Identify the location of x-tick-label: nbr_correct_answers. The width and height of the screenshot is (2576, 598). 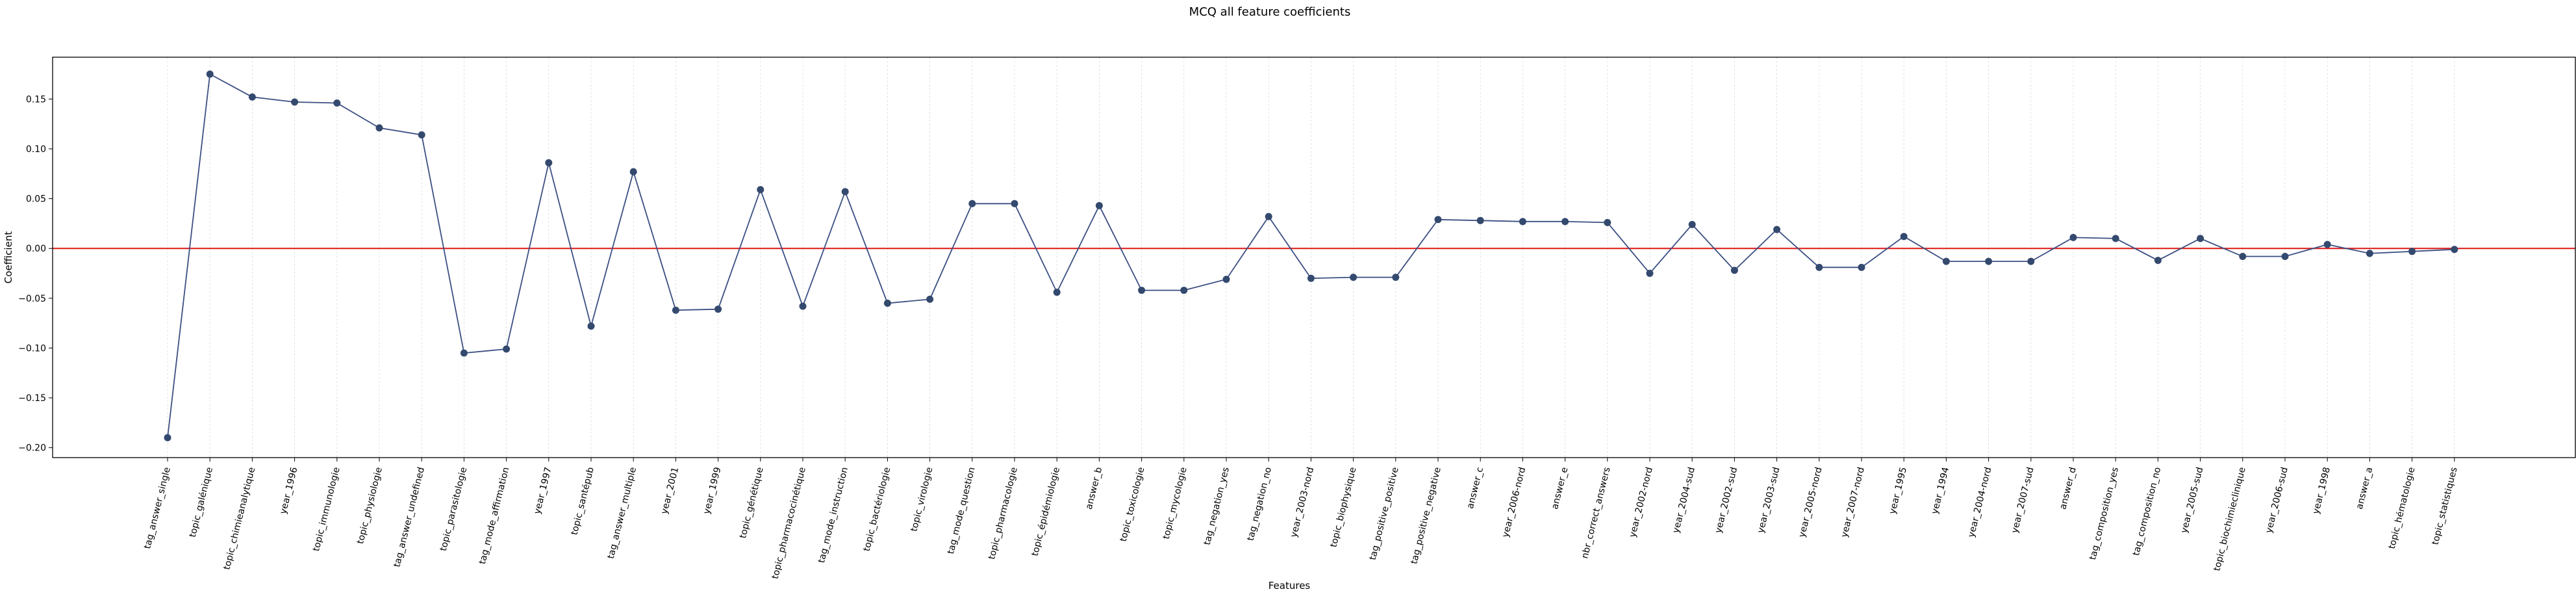
(1596, 513).